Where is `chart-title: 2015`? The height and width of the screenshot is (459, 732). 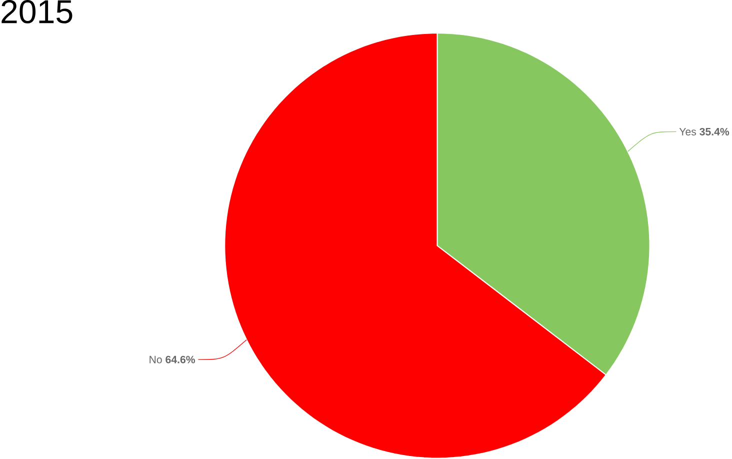
chart-title: 2015 is located at coordinates (37, 12).